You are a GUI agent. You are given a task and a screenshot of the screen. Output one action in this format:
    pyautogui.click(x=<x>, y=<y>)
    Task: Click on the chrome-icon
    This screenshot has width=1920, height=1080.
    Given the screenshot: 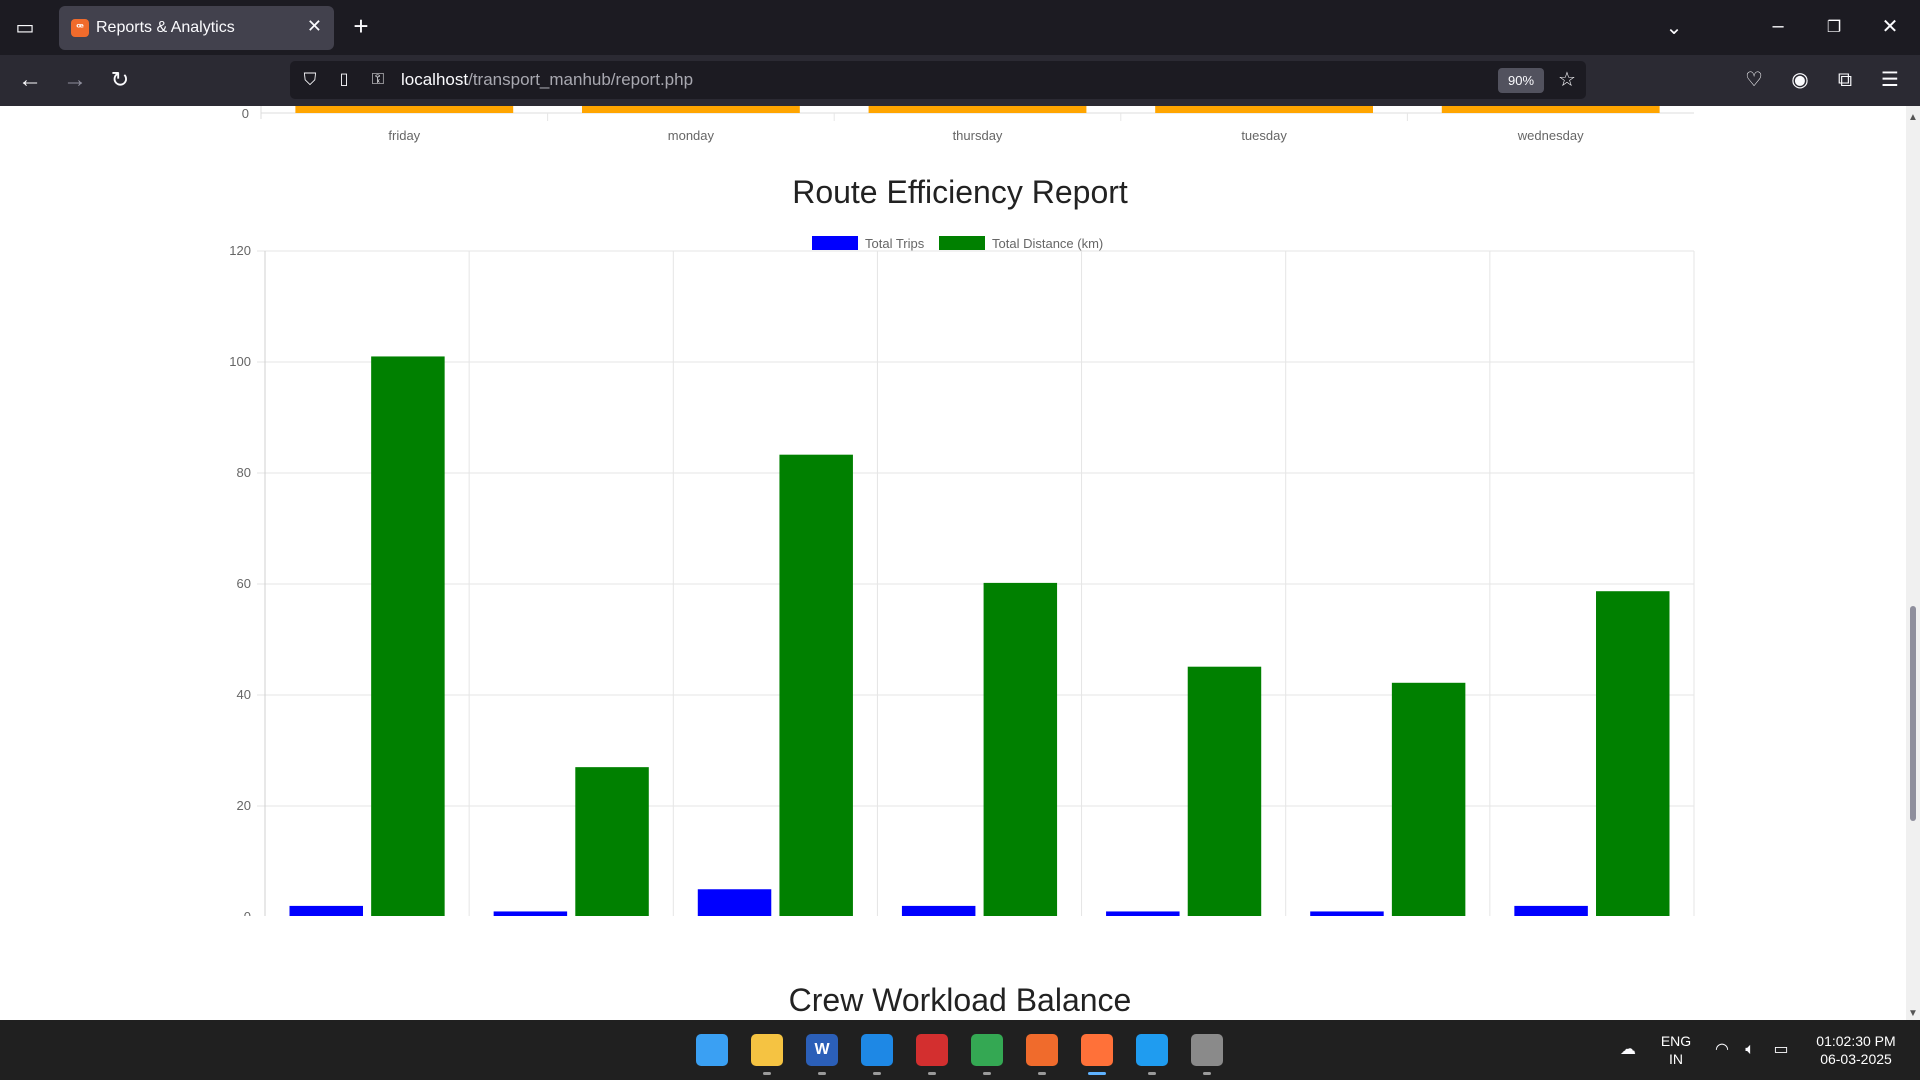 What is the action you would take?
    pyautogui.click(x=987, y=1050)
    